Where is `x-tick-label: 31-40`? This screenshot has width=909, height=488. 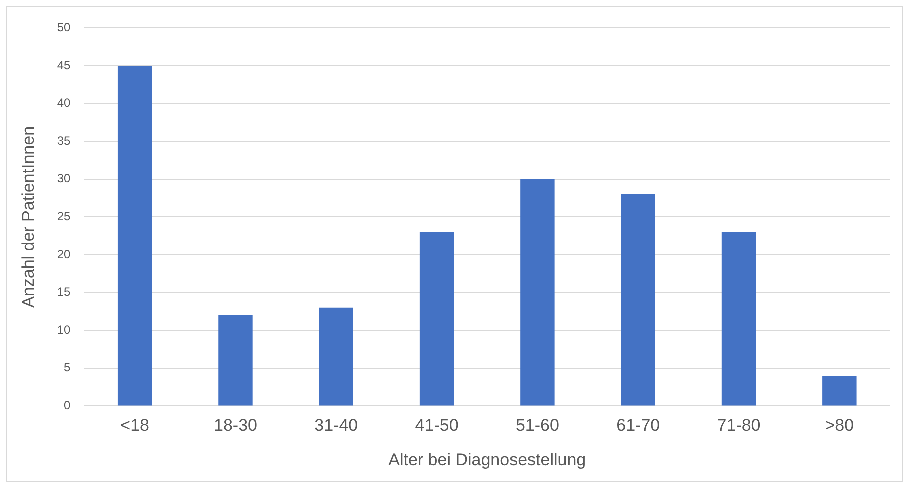
x-tick-label: 31-40 is located at coordinates (336, 426).